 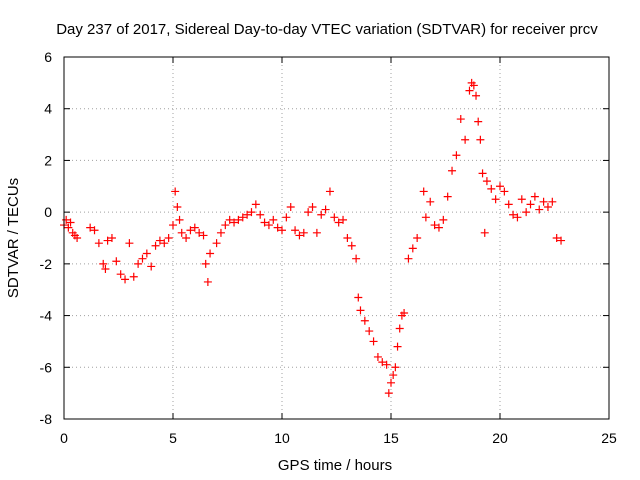 What do you see at coordinates (335, 465) in the screenshot?
I see `x-axis-label: GPS time / hours` at bounding box center [335, 465].